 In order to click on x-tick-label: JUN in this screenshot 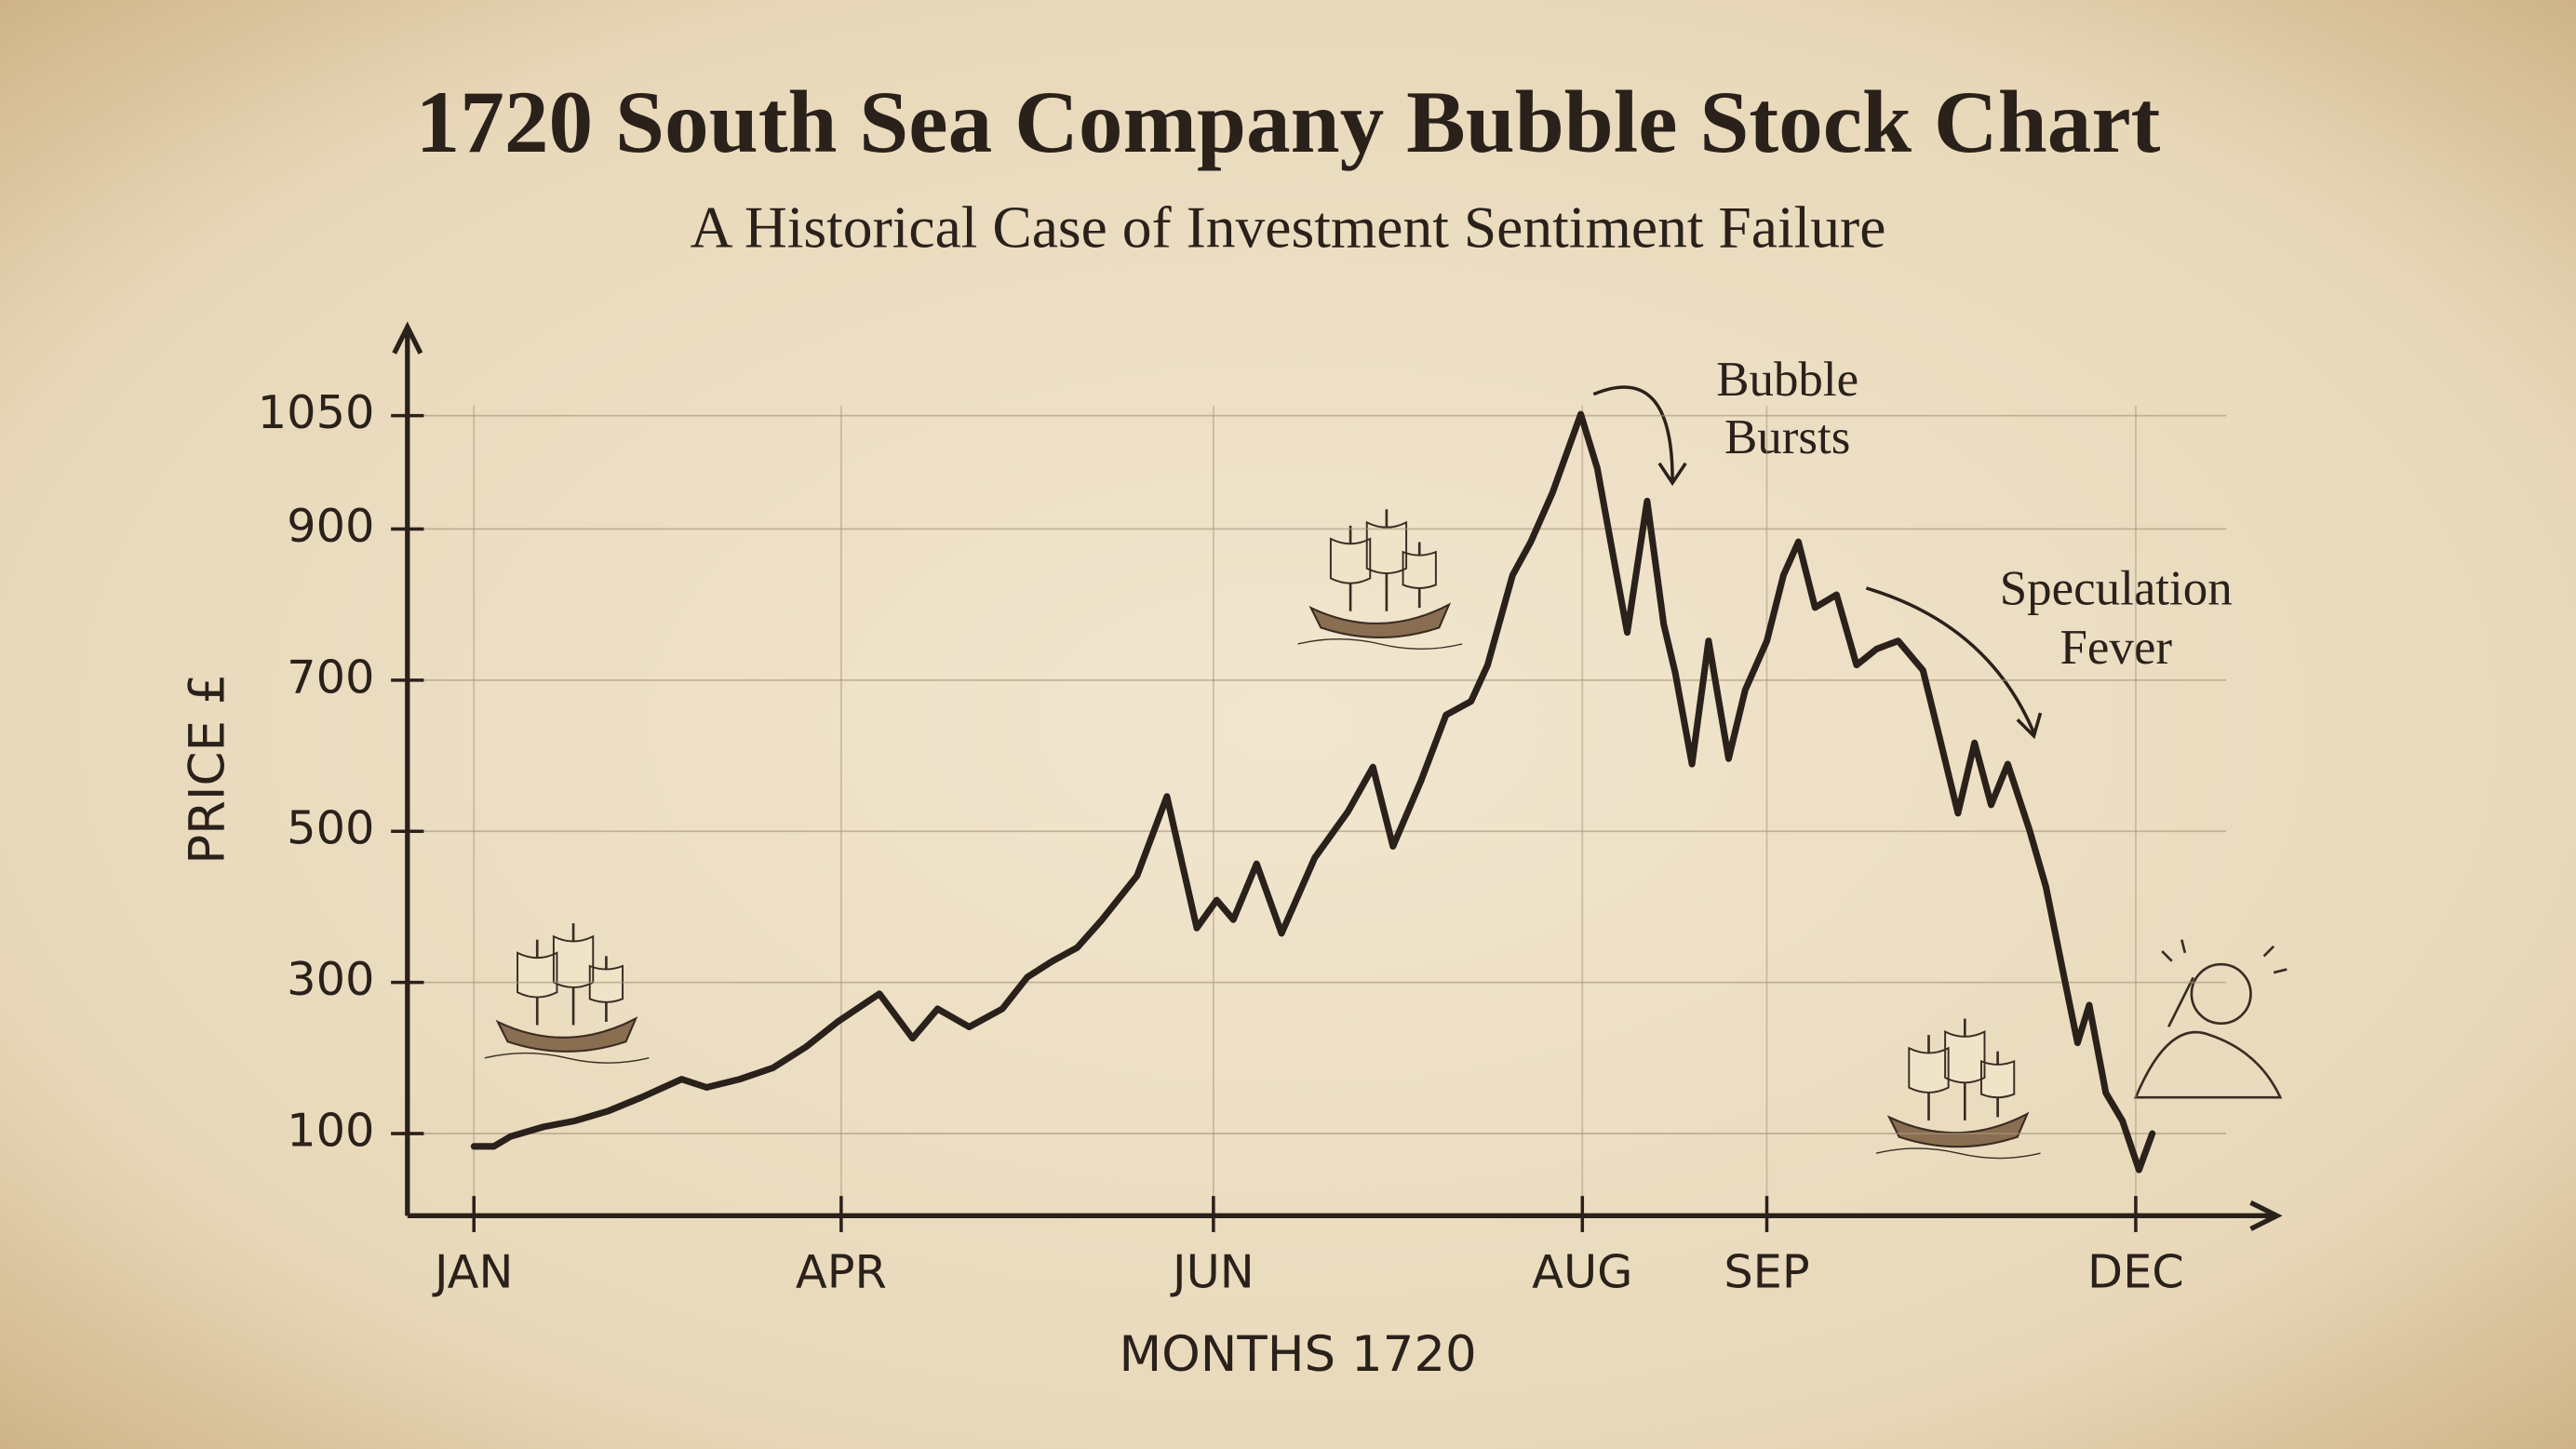, I will do `click(1212, 1271)`.